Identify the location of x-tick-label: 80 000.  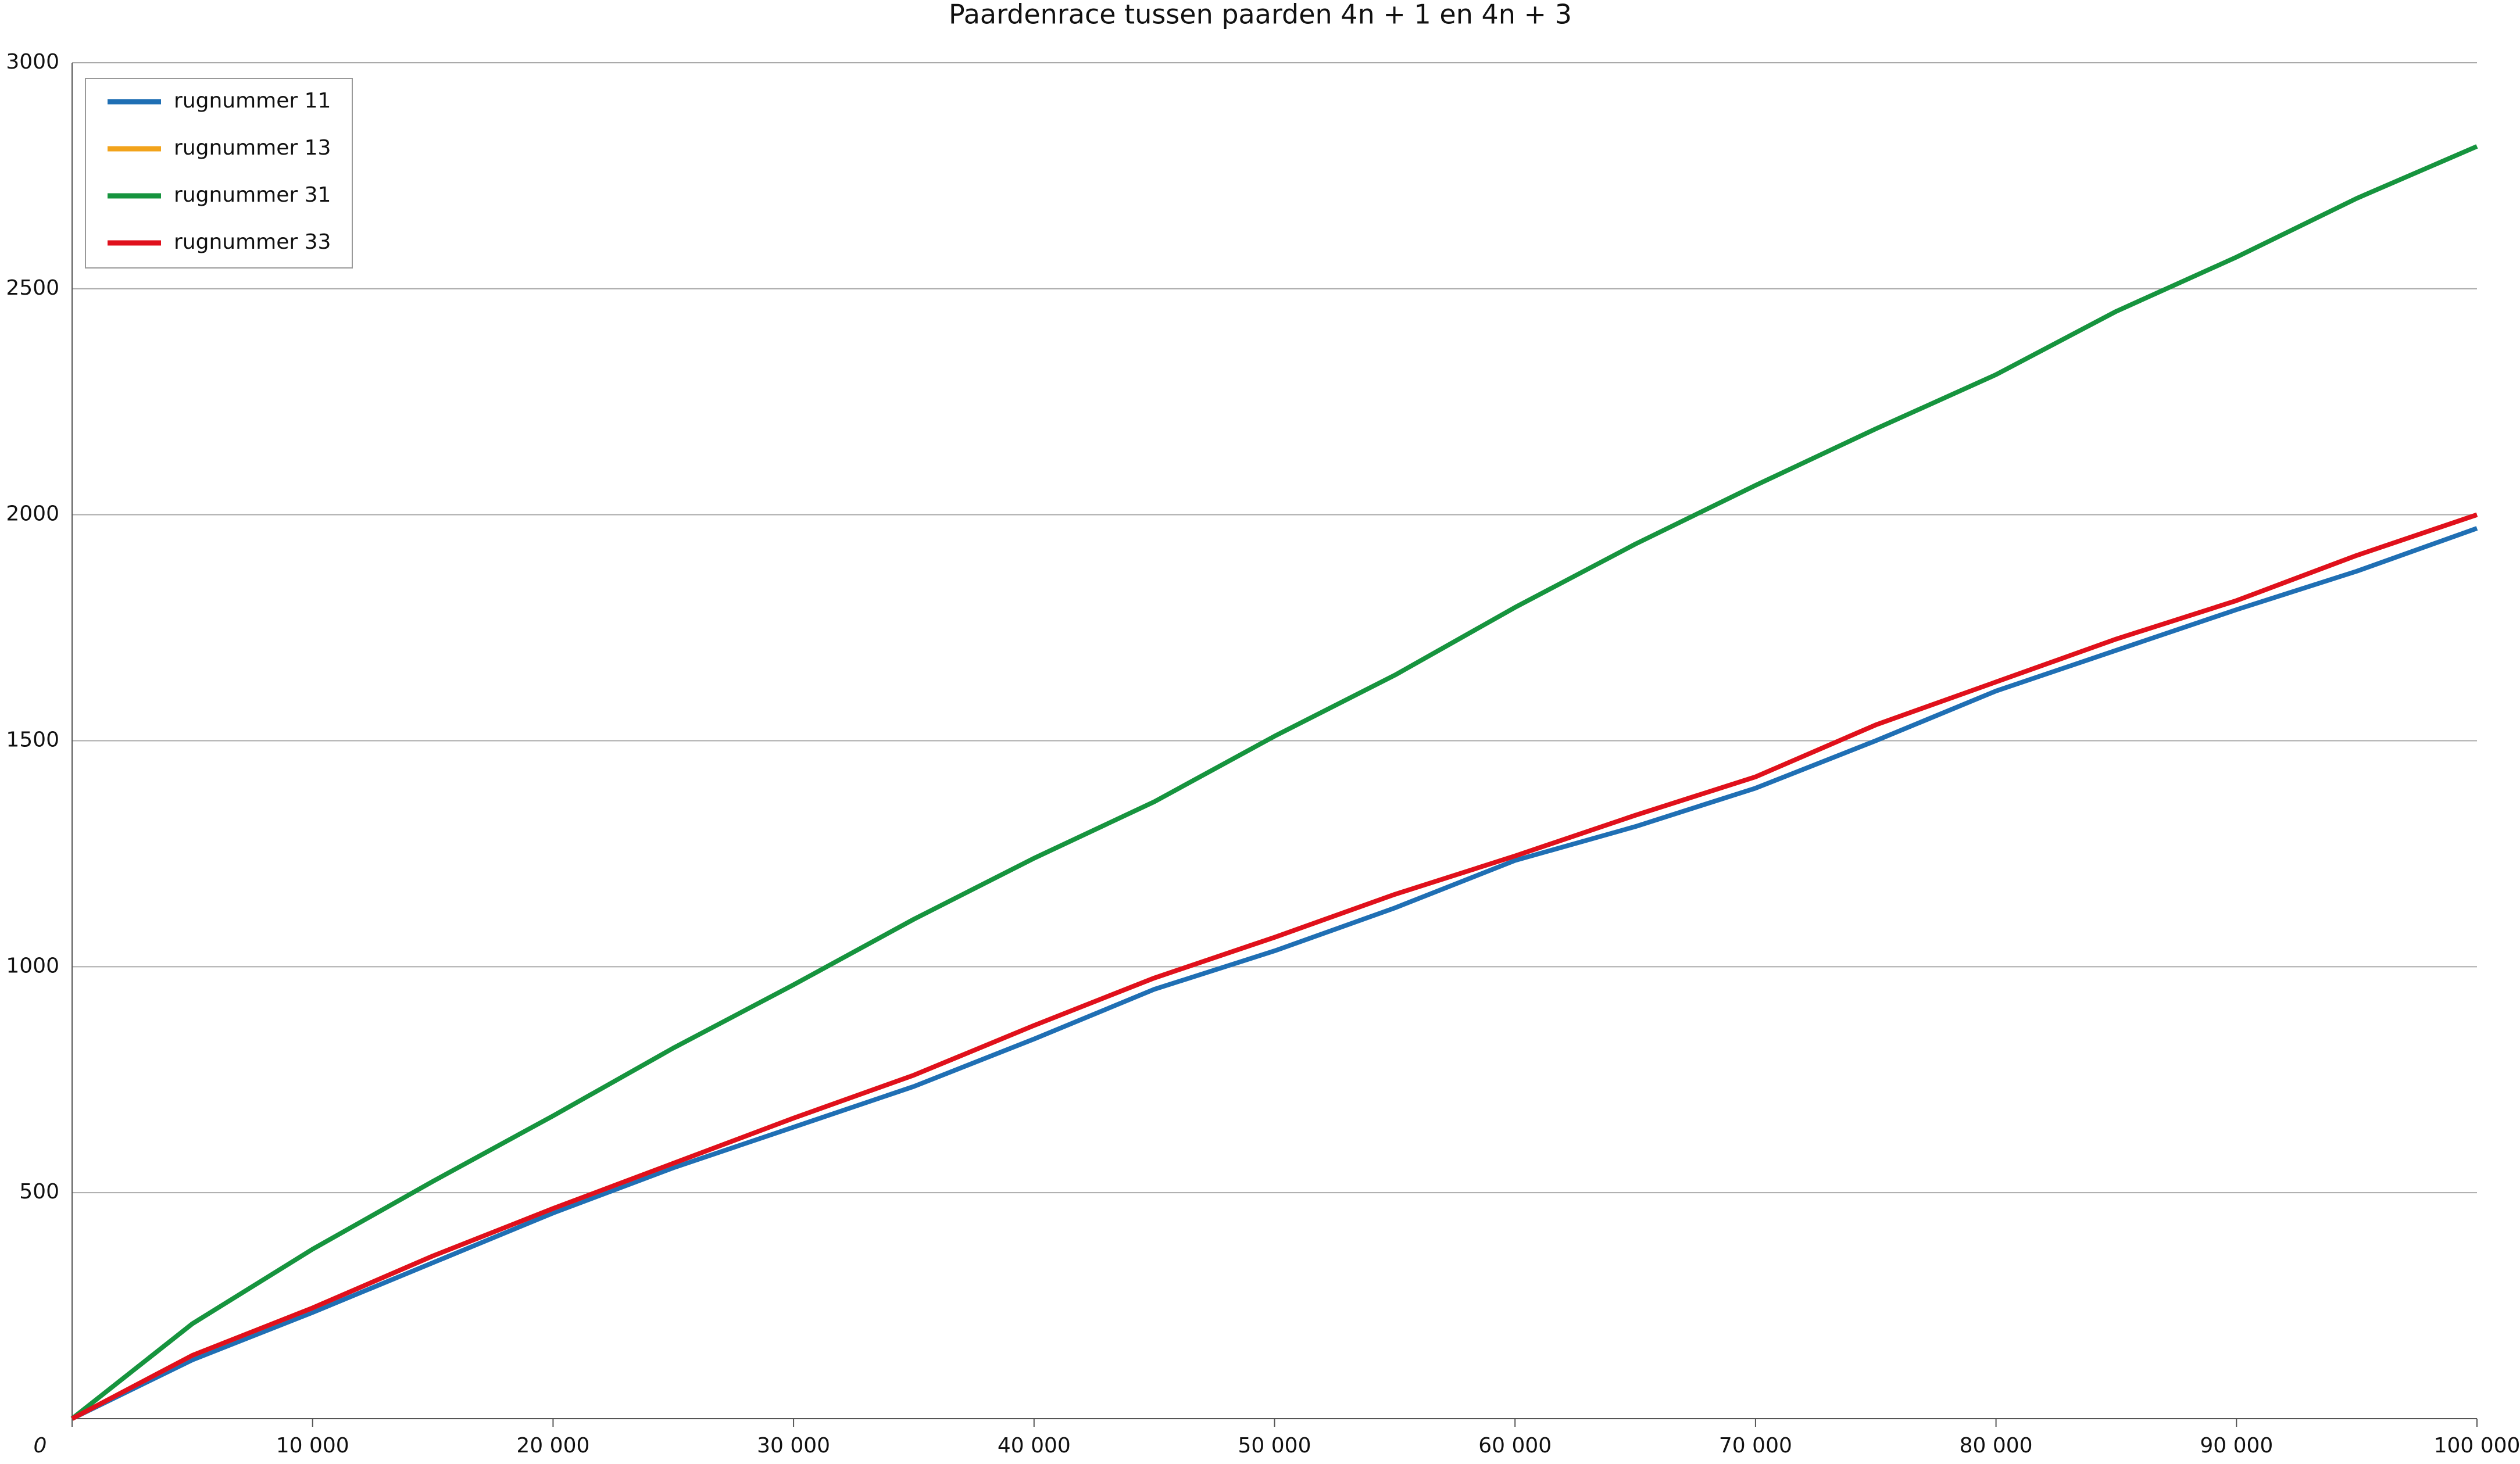
(1997, 1446).